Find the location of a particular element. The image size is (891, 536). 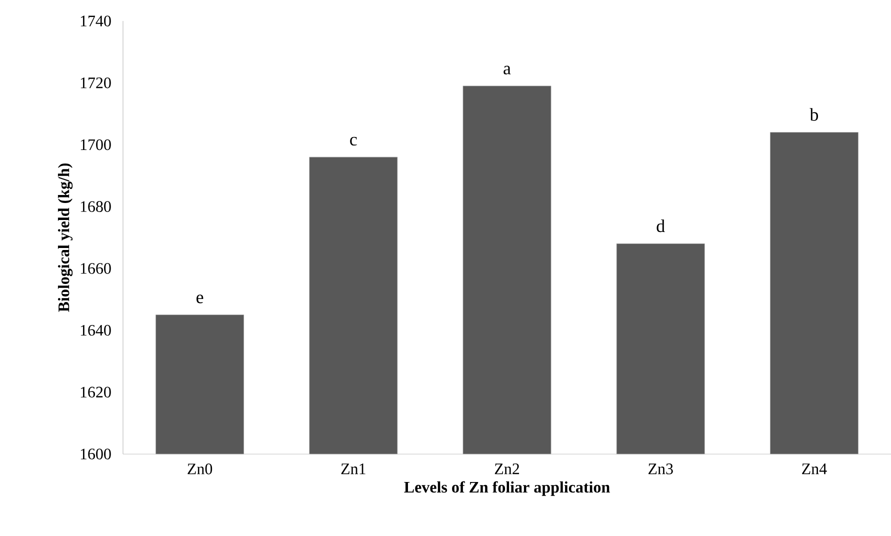

y-axis-title: Biological yield (kg/h) is located at coordinates (65, 238).